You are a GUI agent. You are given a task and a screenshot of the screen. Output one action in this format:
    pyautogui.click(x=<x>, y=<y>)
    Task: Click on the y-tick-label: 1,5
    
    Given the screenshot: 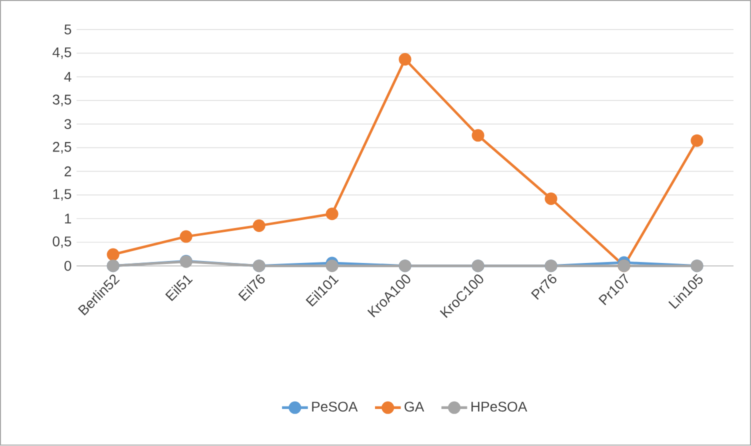 What is the action you would take?
    pyautogui.click(x=62, y=195)
    